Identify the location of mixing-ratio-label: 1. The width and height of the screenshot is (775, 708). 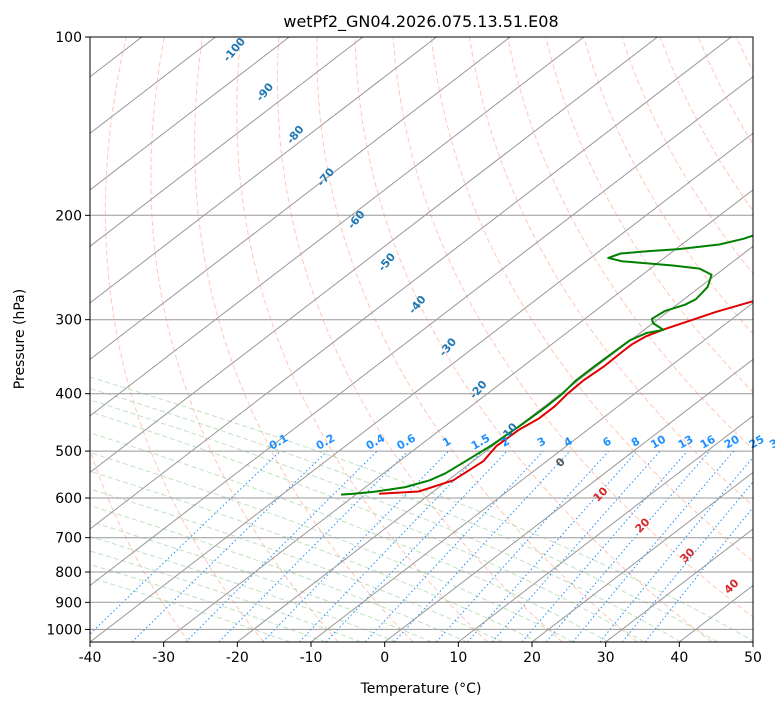
(446, 442).